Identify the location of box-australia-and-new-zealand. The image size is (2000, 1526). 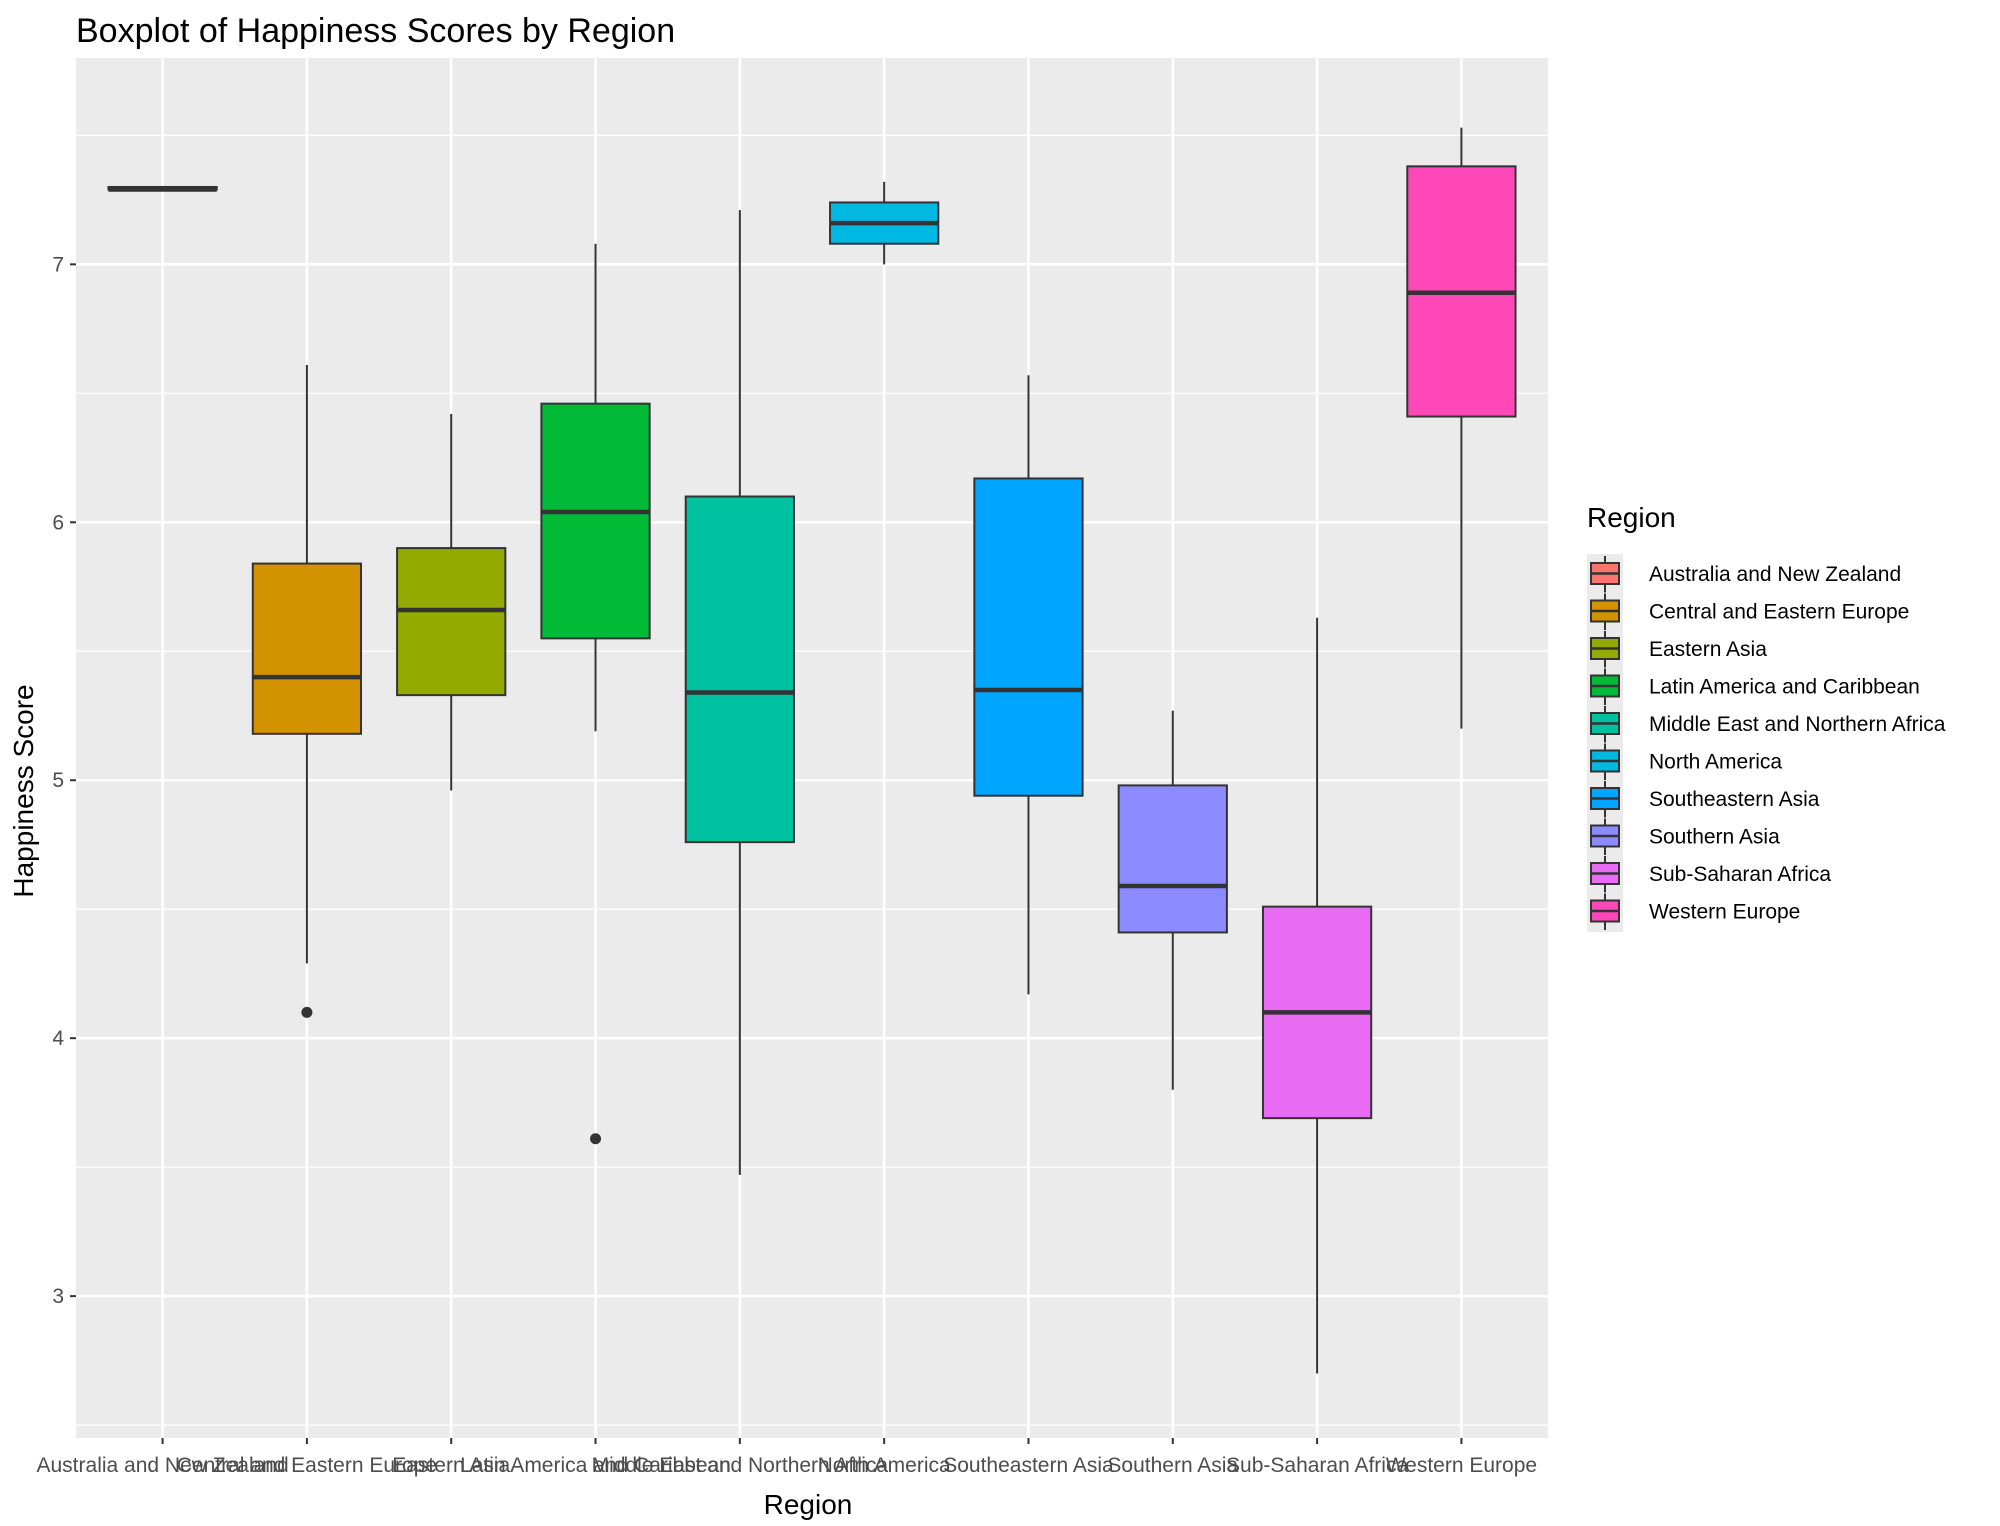
(162, 188).